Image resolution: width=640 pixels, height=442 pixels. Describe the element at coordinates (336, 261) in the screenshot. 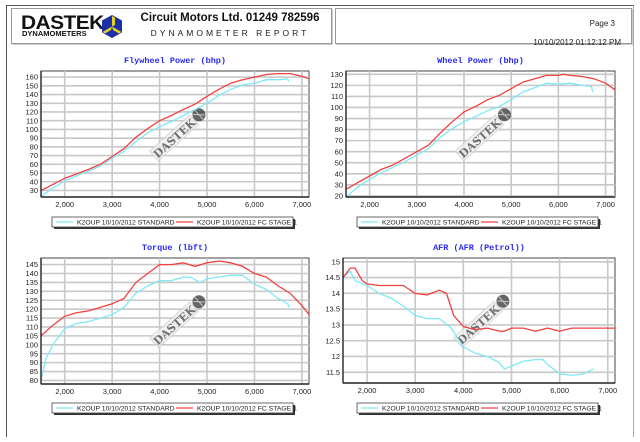

I see `y-tick-label: 15` at that location.